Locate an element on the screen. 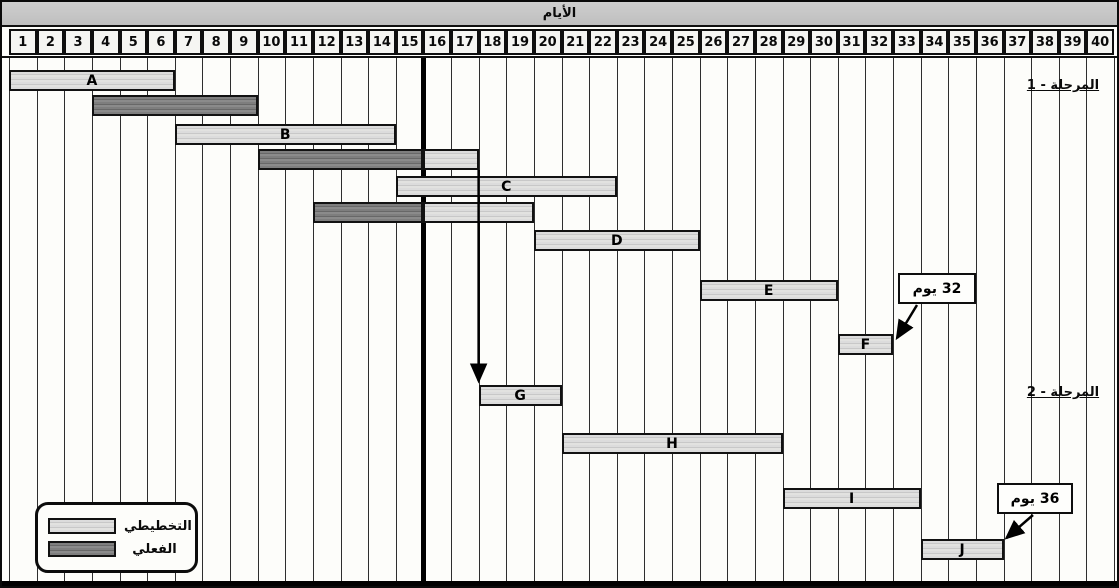 This screenshot has width=1119, height=588. day-header-cell-6: 6 is located at coordinates (161, 42).